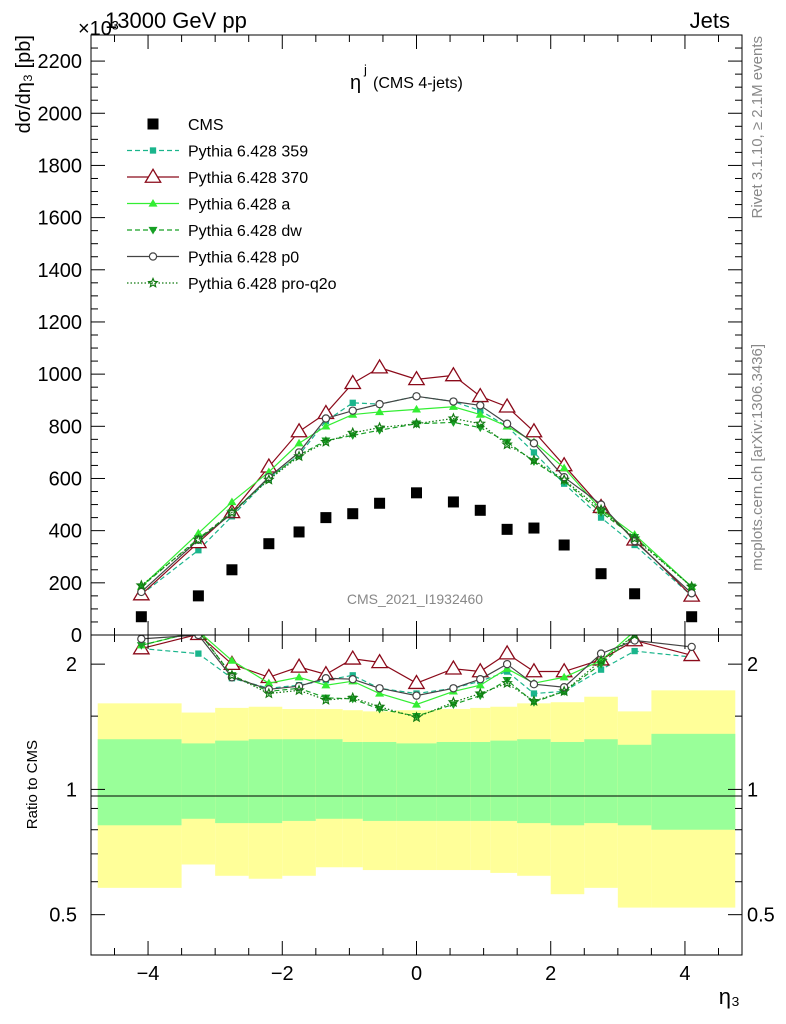 The width and height of the screenshot is (786, 1024). Describe the element at coordinates (757, 457) in the screenshot. I see `mcplots-label: mcplots.cern.ch [arXiv:1306.3436]` at that location.